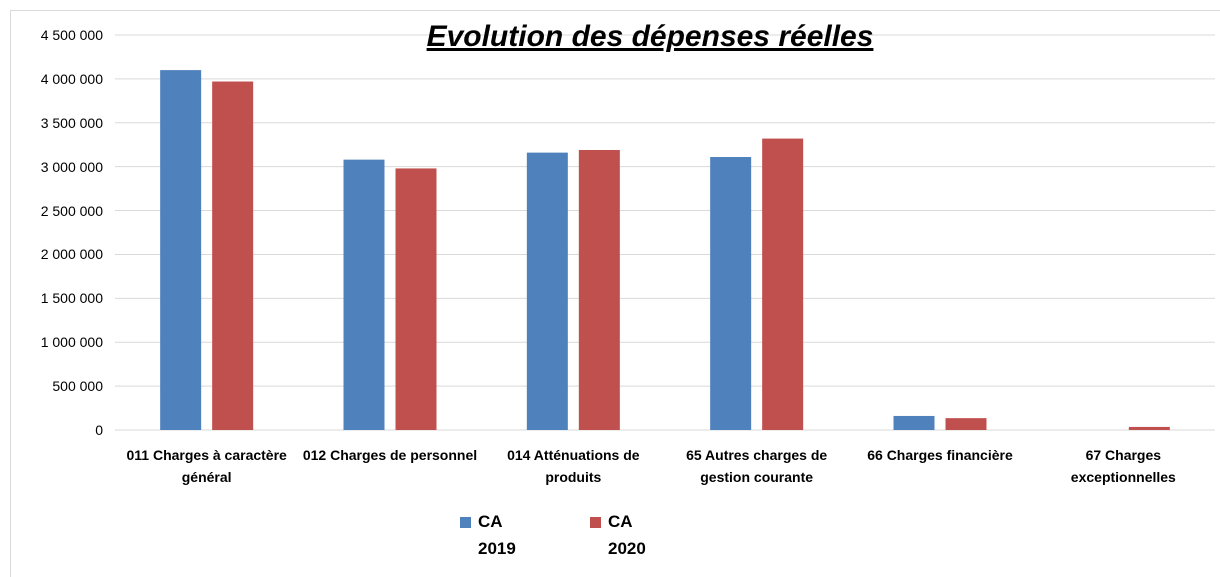 The height and width of the screenshot is (577, 1220). What do you see at coordinates (71, 166) in the screenshot?
I see `y-tick-label: 3 000 000` at bounding box center [71, 166].